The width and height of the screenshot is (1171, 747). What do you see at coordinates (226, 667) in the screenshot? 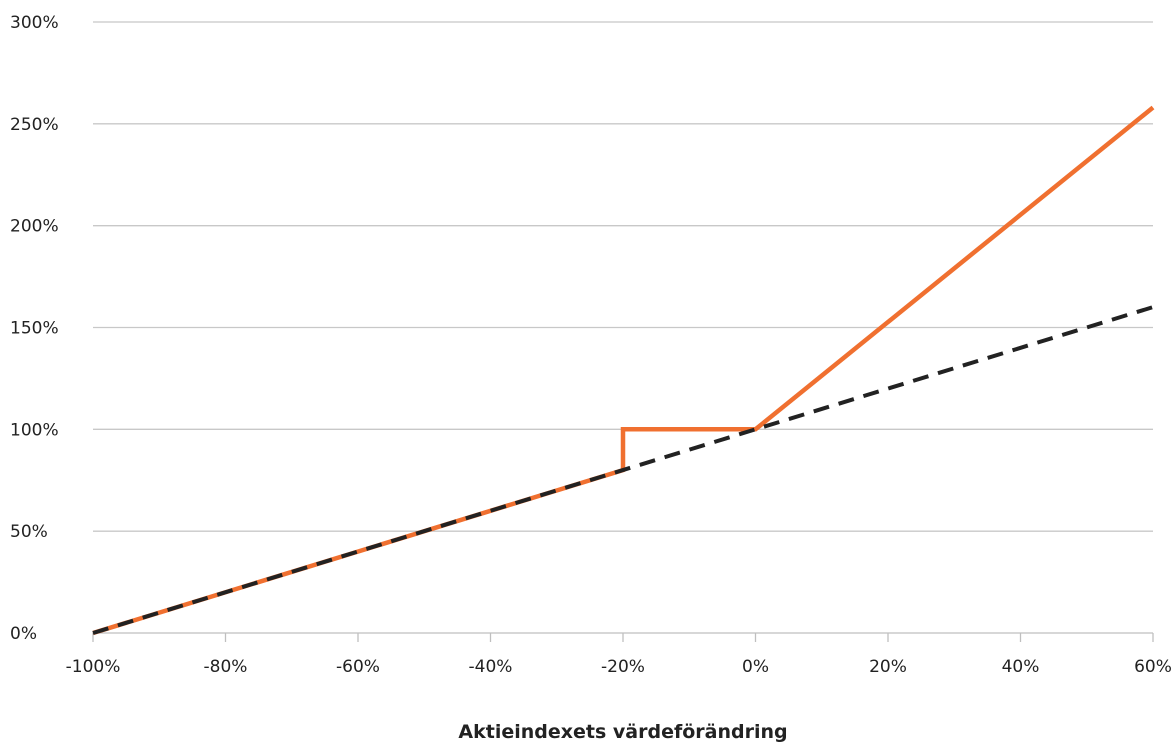
I see `x-tick-label: -80%` at bounding box center [226, 667].